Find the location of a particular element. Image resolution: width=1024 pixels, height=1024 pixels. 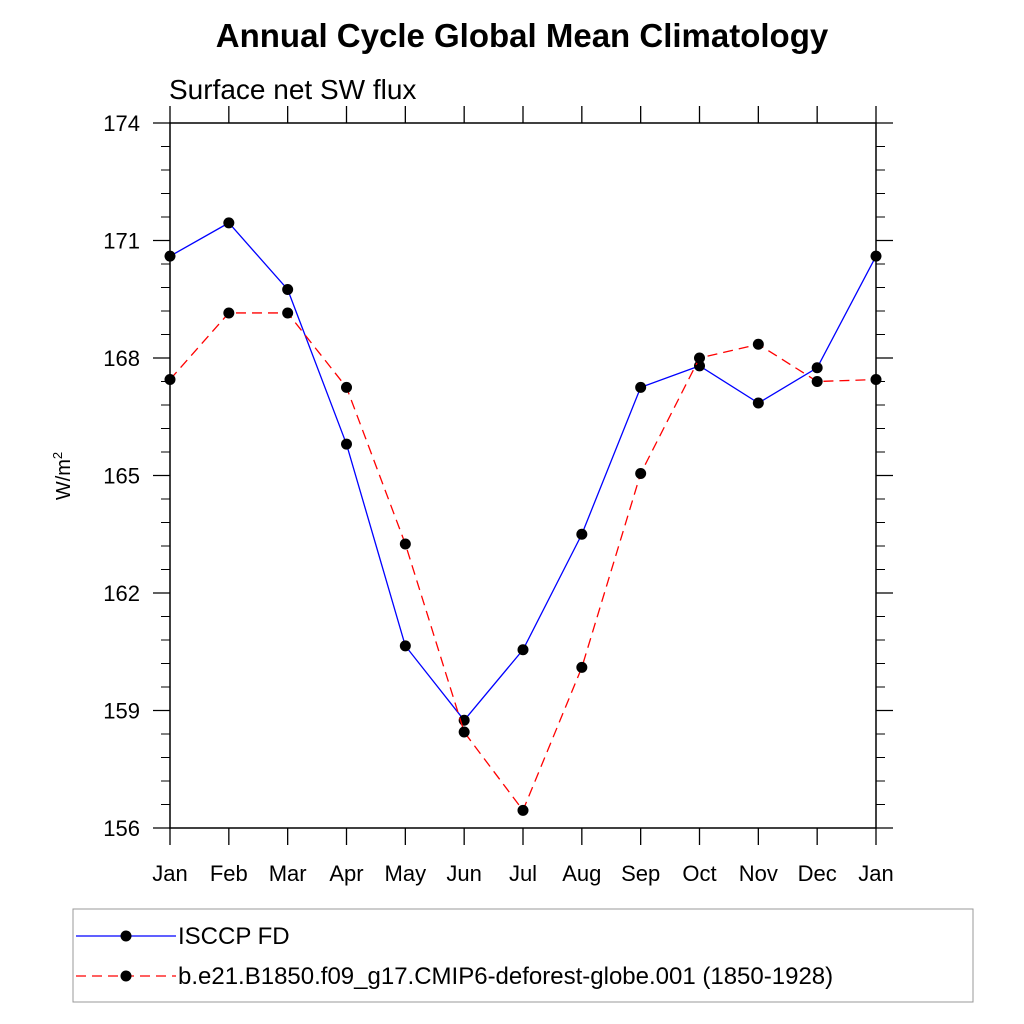

x-tick-label: May is located at coordinates (406, 873).